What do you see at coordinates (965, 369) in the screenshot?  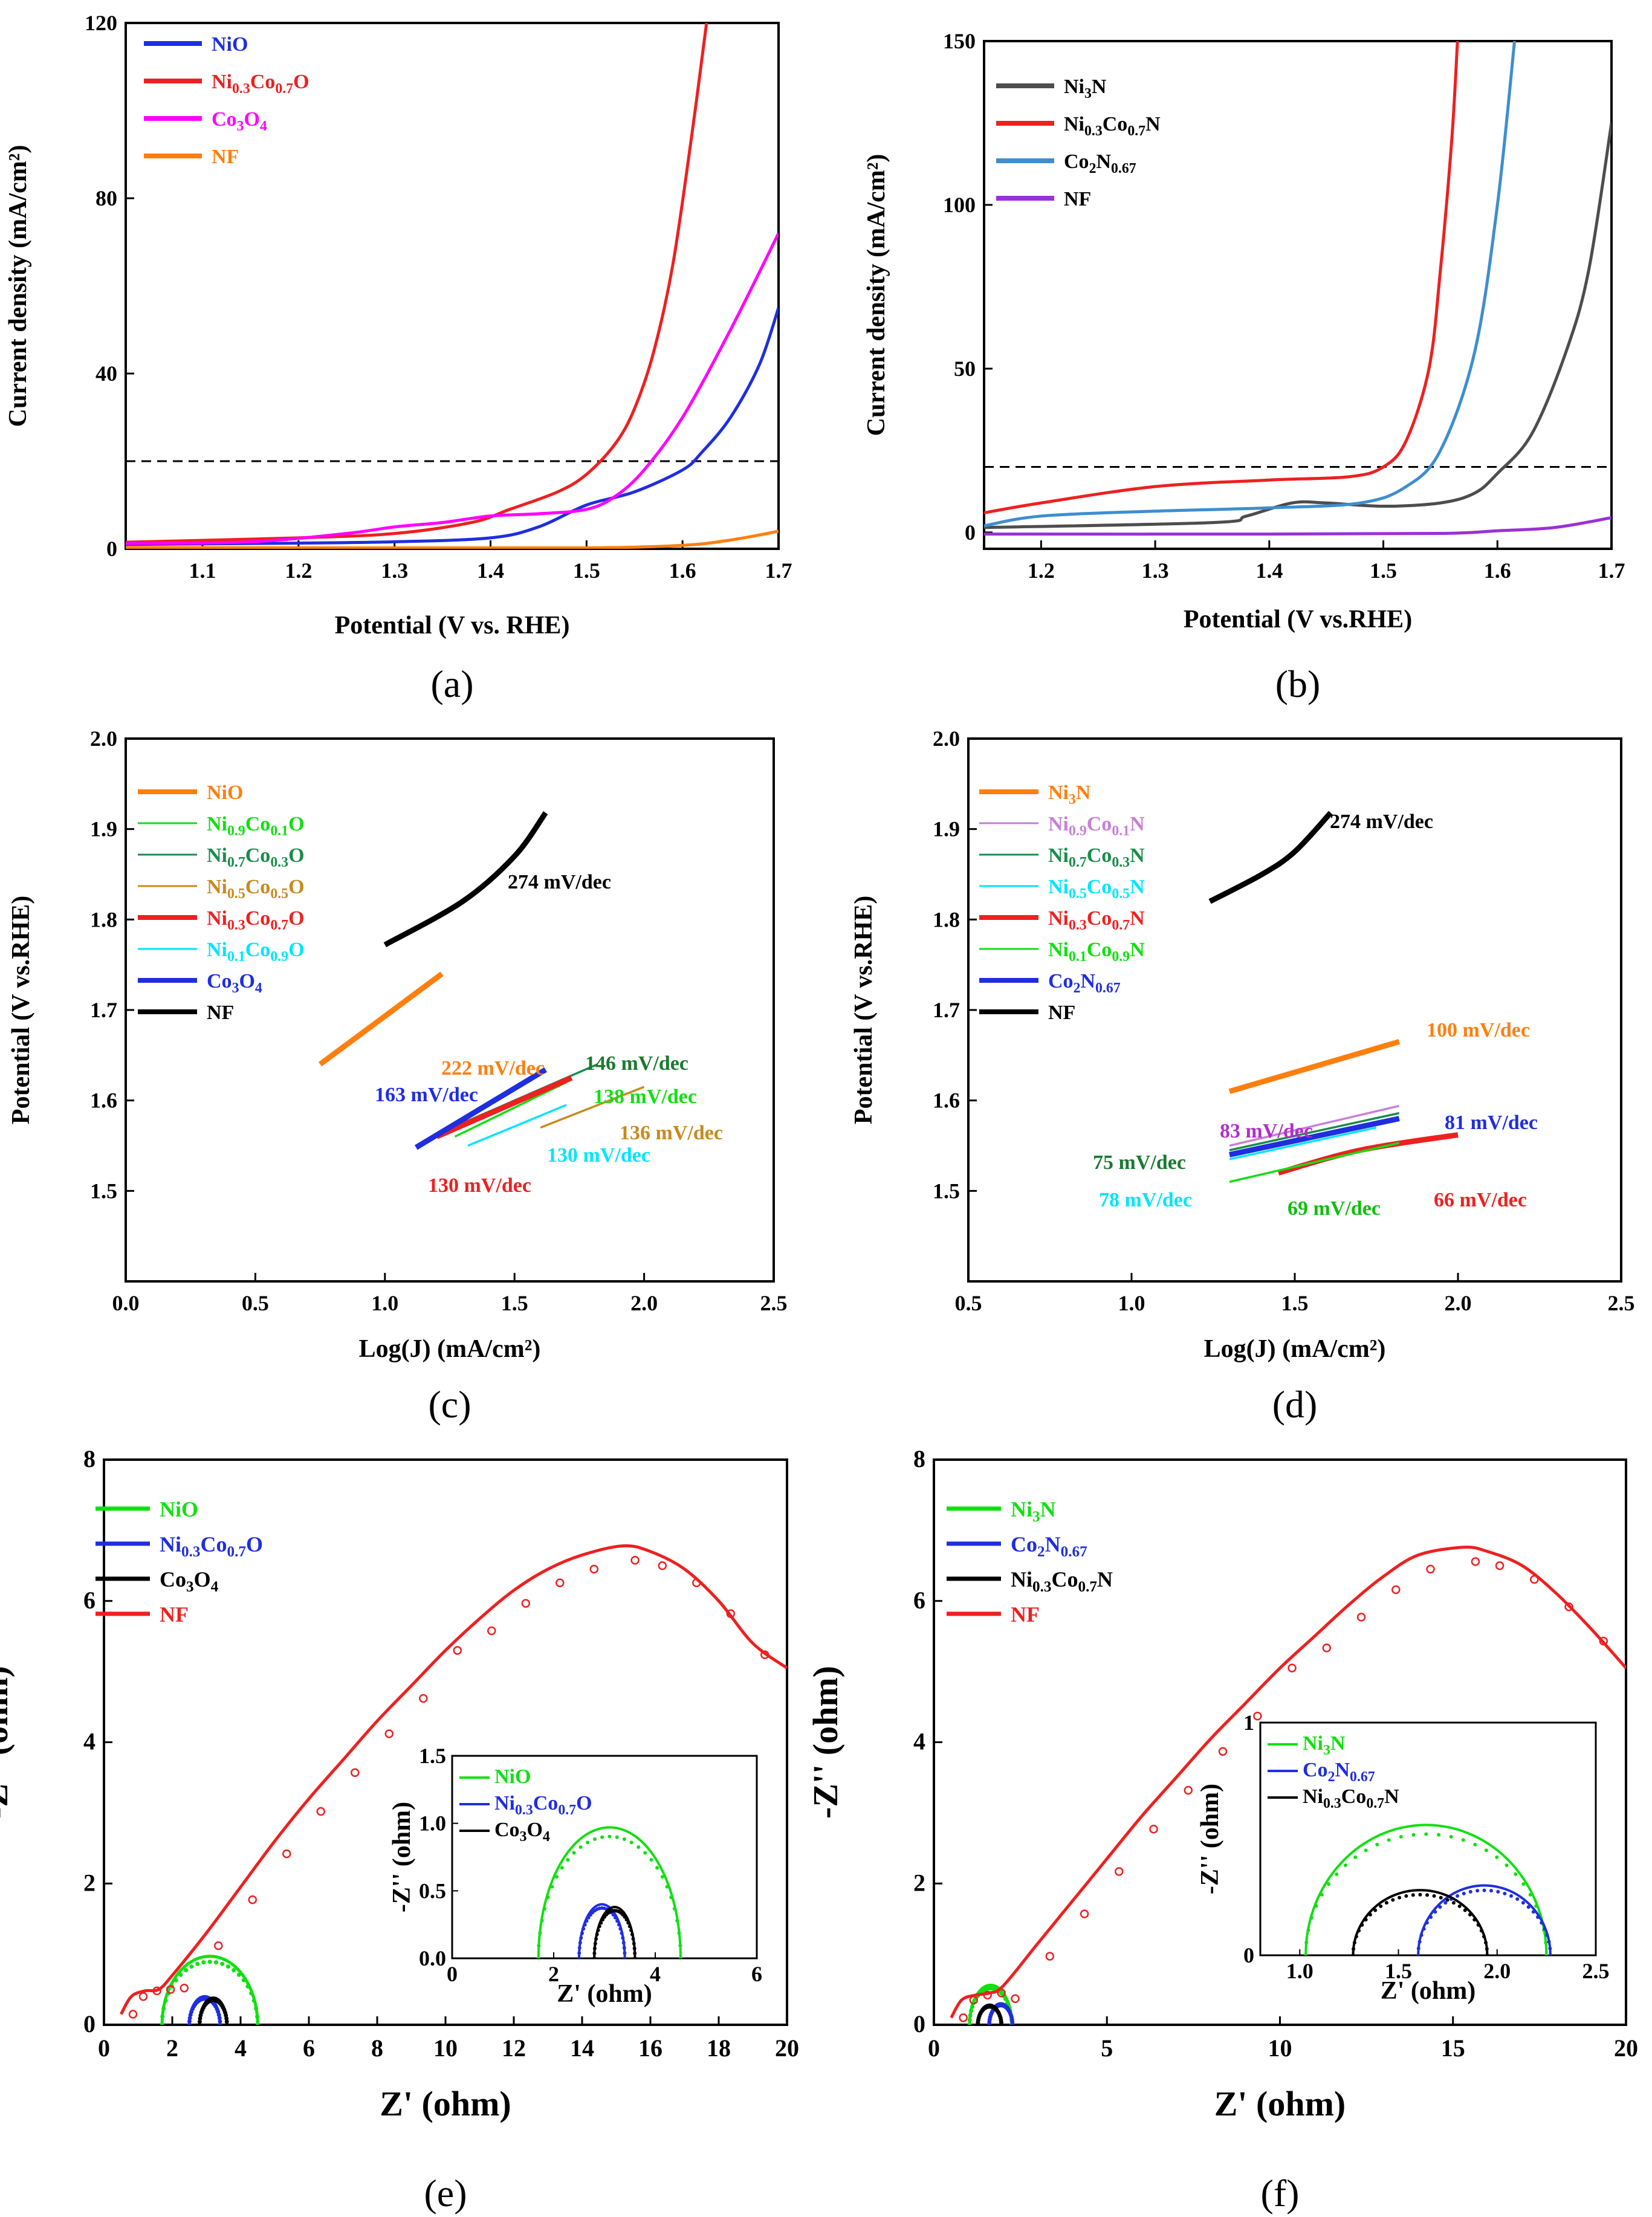 I see `y-tick-label: 50` at bounding box center [965, 369].